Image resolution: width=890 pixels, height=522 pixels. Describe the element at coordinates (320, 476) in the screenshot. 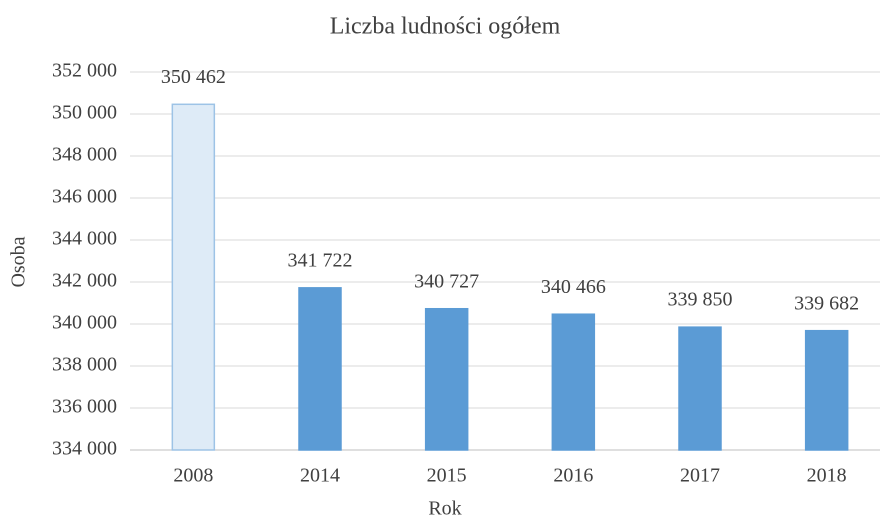

I see `x-tick-label: 2014` at that location.